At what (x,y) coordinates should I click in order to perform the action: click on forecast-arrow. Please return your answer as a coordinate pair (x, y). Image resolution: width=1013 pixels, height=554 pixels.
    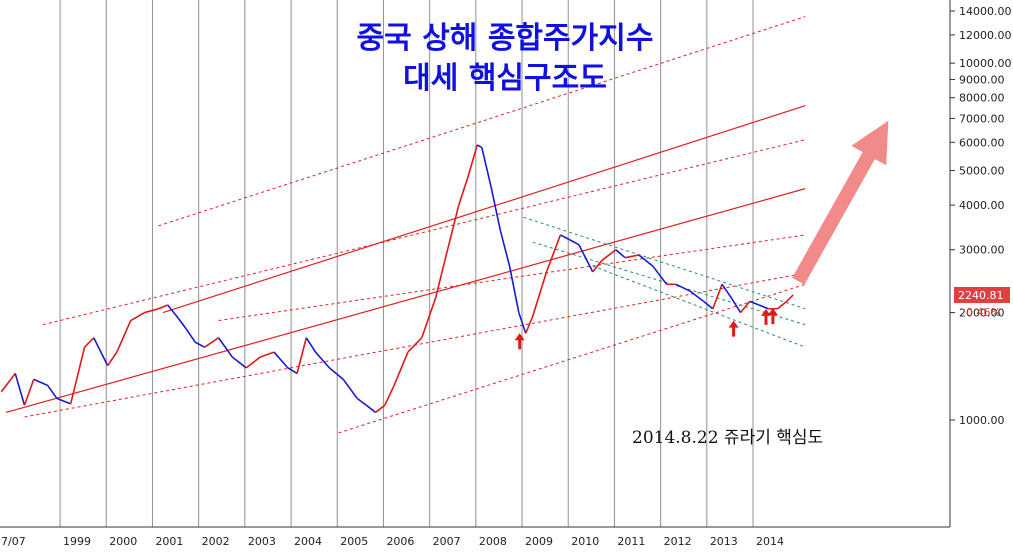
    Looking at the image, I should click on (840, 202).